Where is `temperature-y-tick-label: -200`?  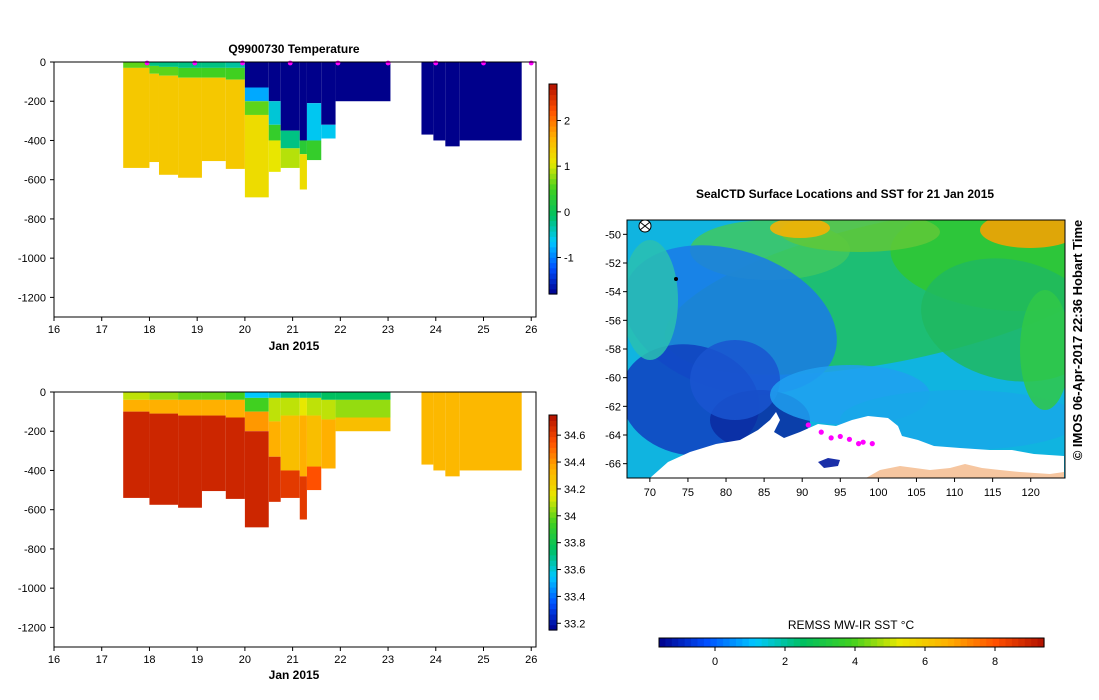 temperature-y-tick-label: -200 is located at coordinates (35, 102).